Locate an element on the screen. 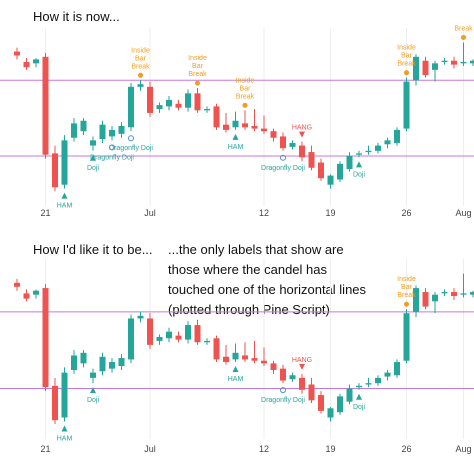 This screenshot has height=460, width=474. x-tick-label: 19 is located at coordinates (330, 213).